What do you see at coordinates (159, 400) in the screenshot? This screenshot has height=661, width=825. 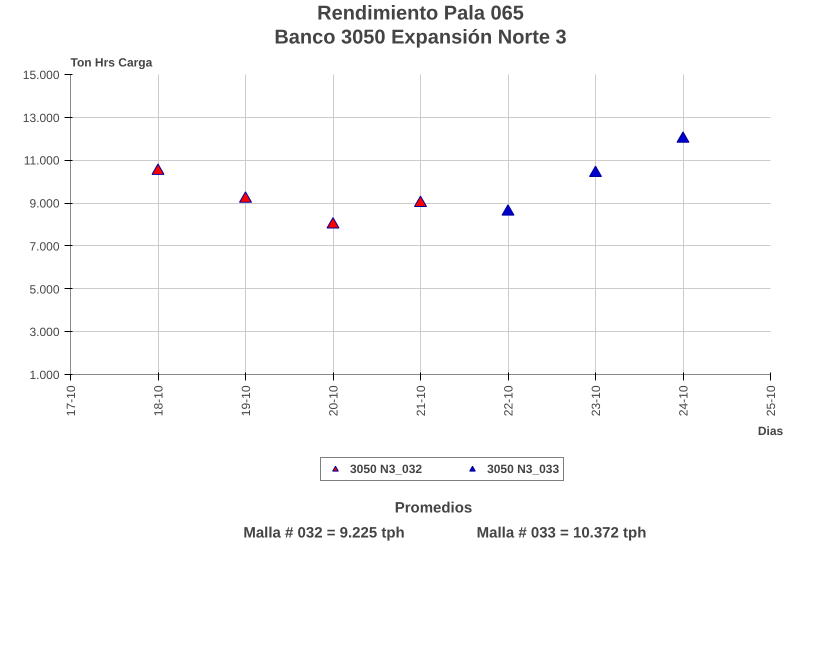 I see `x-tick-label: 18-10` at bounding box center [159, 400].